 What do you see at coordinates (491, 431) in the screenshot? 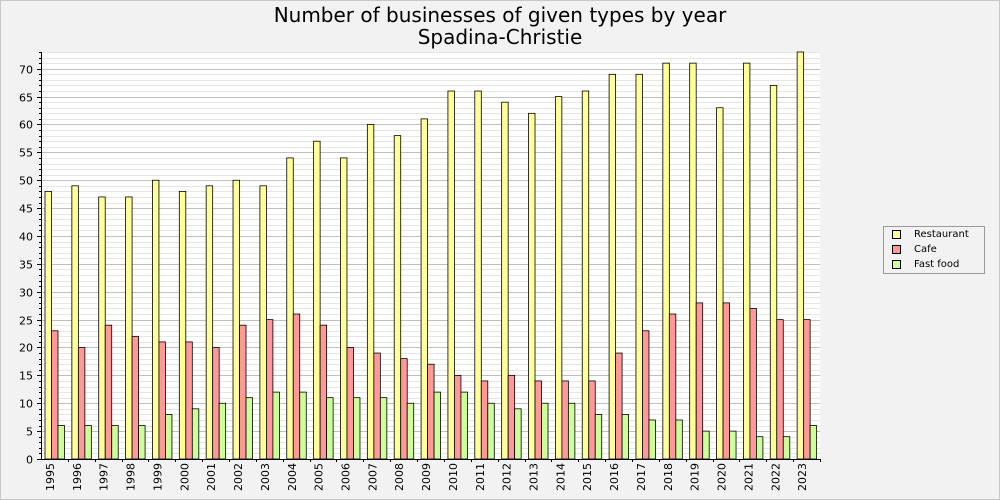
I see `bar-fast-food-2011` at bounding box center [491, 431].